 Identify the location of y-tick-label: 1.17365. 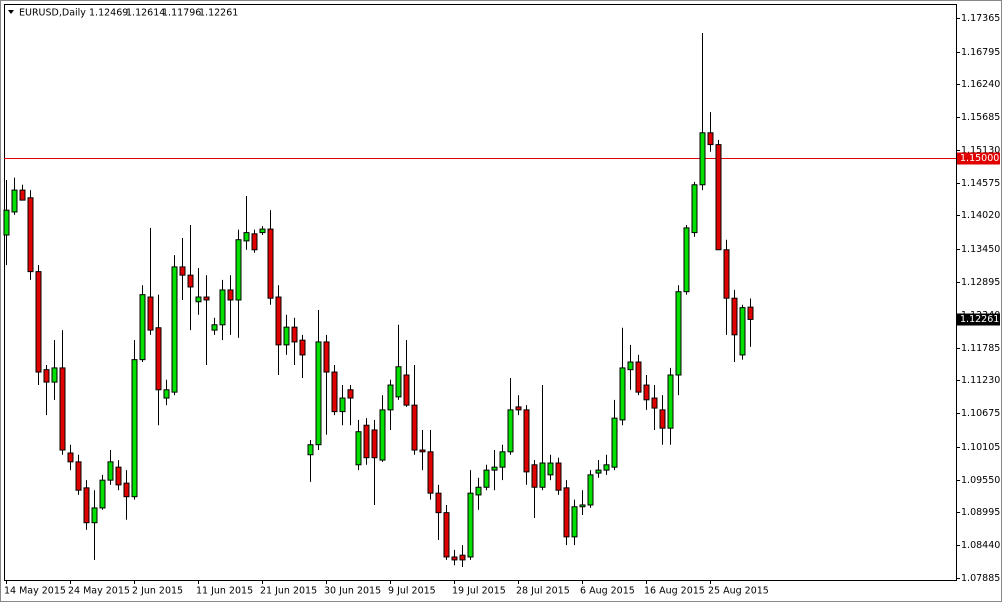
(980, 18).